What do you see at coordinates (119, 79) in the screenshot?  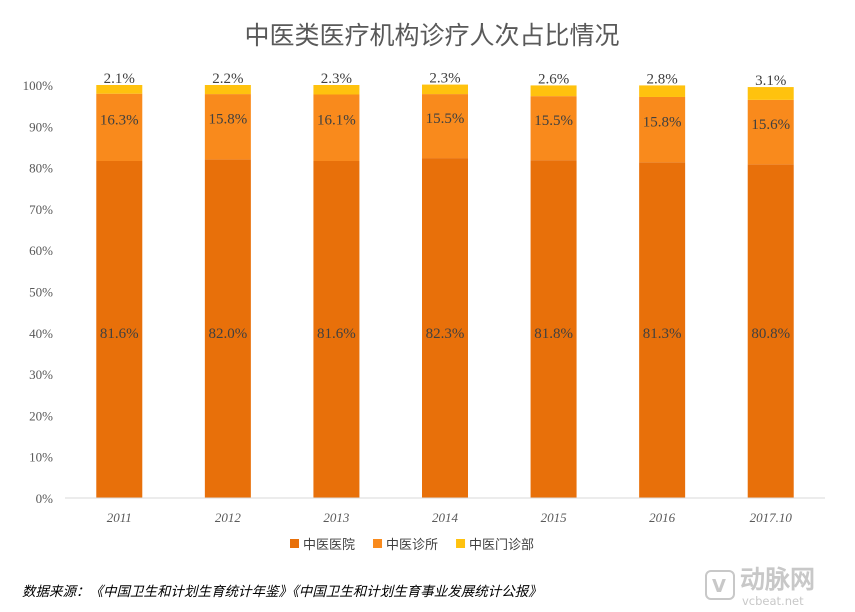 I see `data-label: 2.1%` at bounding box center [119, 79].